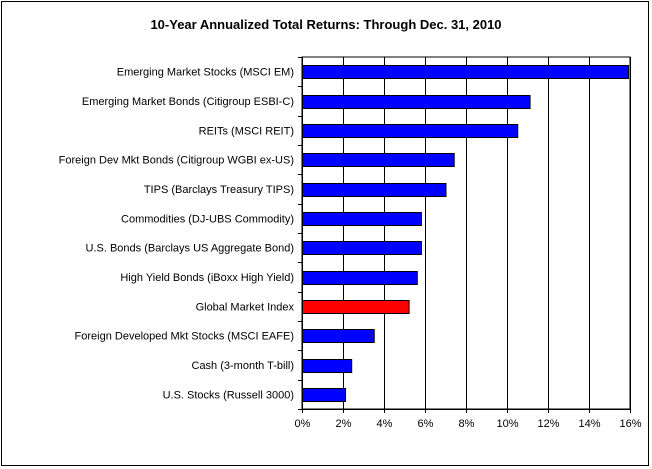 The width and height of the screenshot is (652, 469). I want to click on category-label: High Yield Bonds (iBoxx High Yield), so click(207, 278).